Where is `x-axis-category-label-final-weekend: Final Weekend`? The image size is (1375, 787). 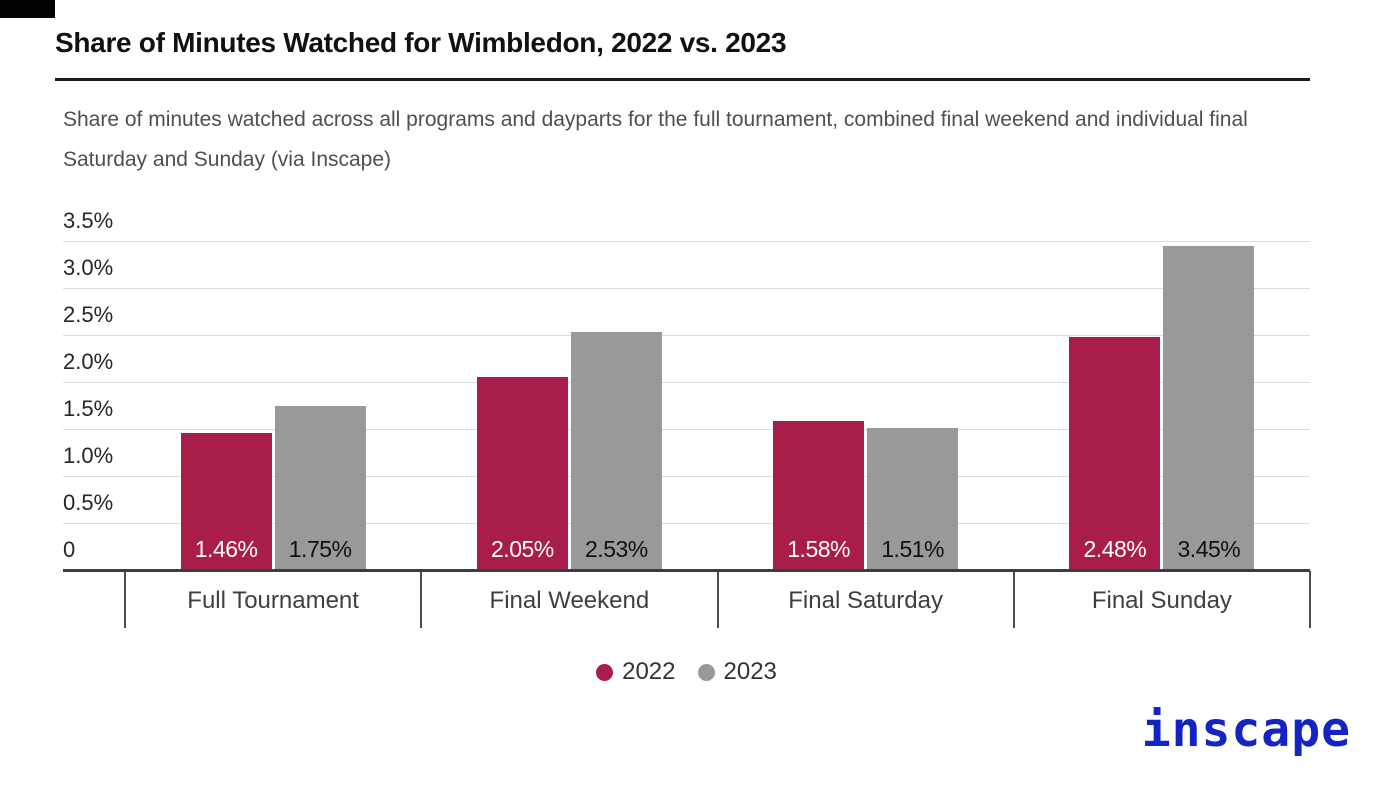 x-axis-category-label-final-weekend: Final Weekend is located at coordinates (569, 600).